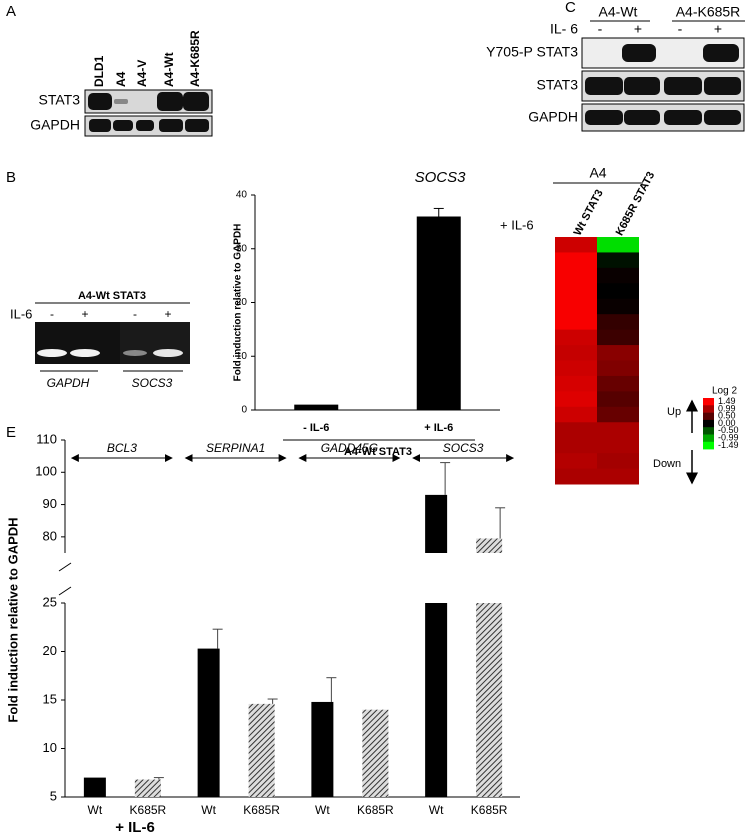 The height and width of the screenshot is (837, 745). Describe the element at coordinates (50, 698) in the screenshot. I see `y-tick-label: 15` at that location.